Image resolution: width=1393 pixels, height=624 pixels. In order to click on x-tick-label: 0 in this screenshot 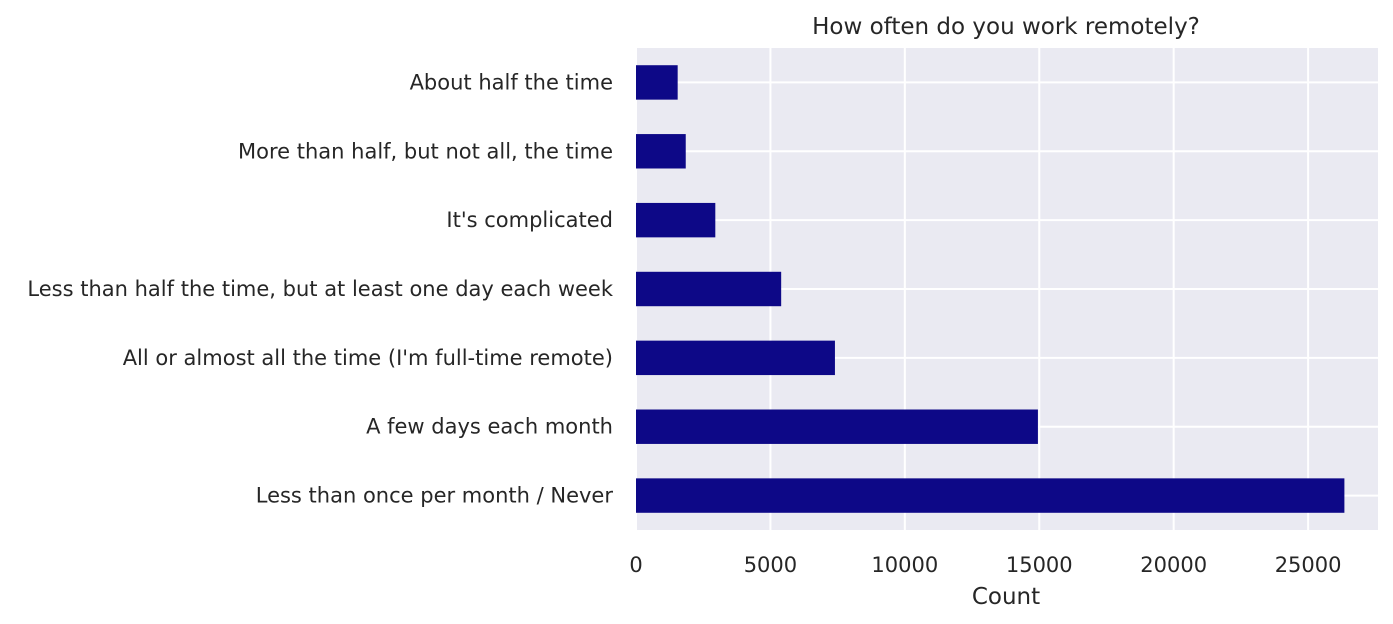, I will do `click(635, 565)`.